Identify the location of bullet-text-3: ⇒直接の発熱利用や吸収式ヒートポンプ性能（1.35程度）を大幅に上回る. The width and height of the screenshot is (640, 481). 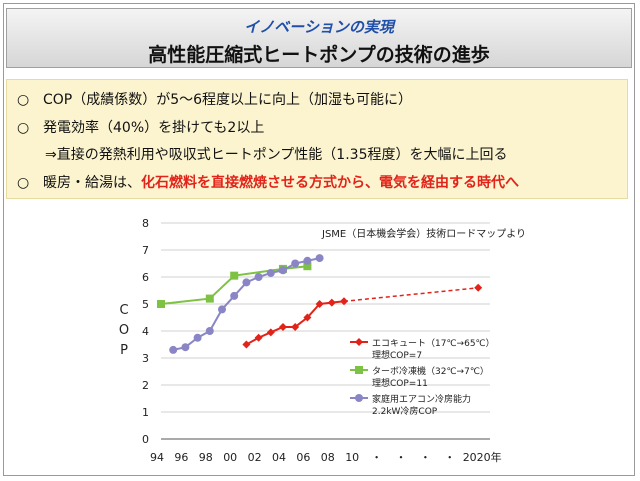
(276, 155).